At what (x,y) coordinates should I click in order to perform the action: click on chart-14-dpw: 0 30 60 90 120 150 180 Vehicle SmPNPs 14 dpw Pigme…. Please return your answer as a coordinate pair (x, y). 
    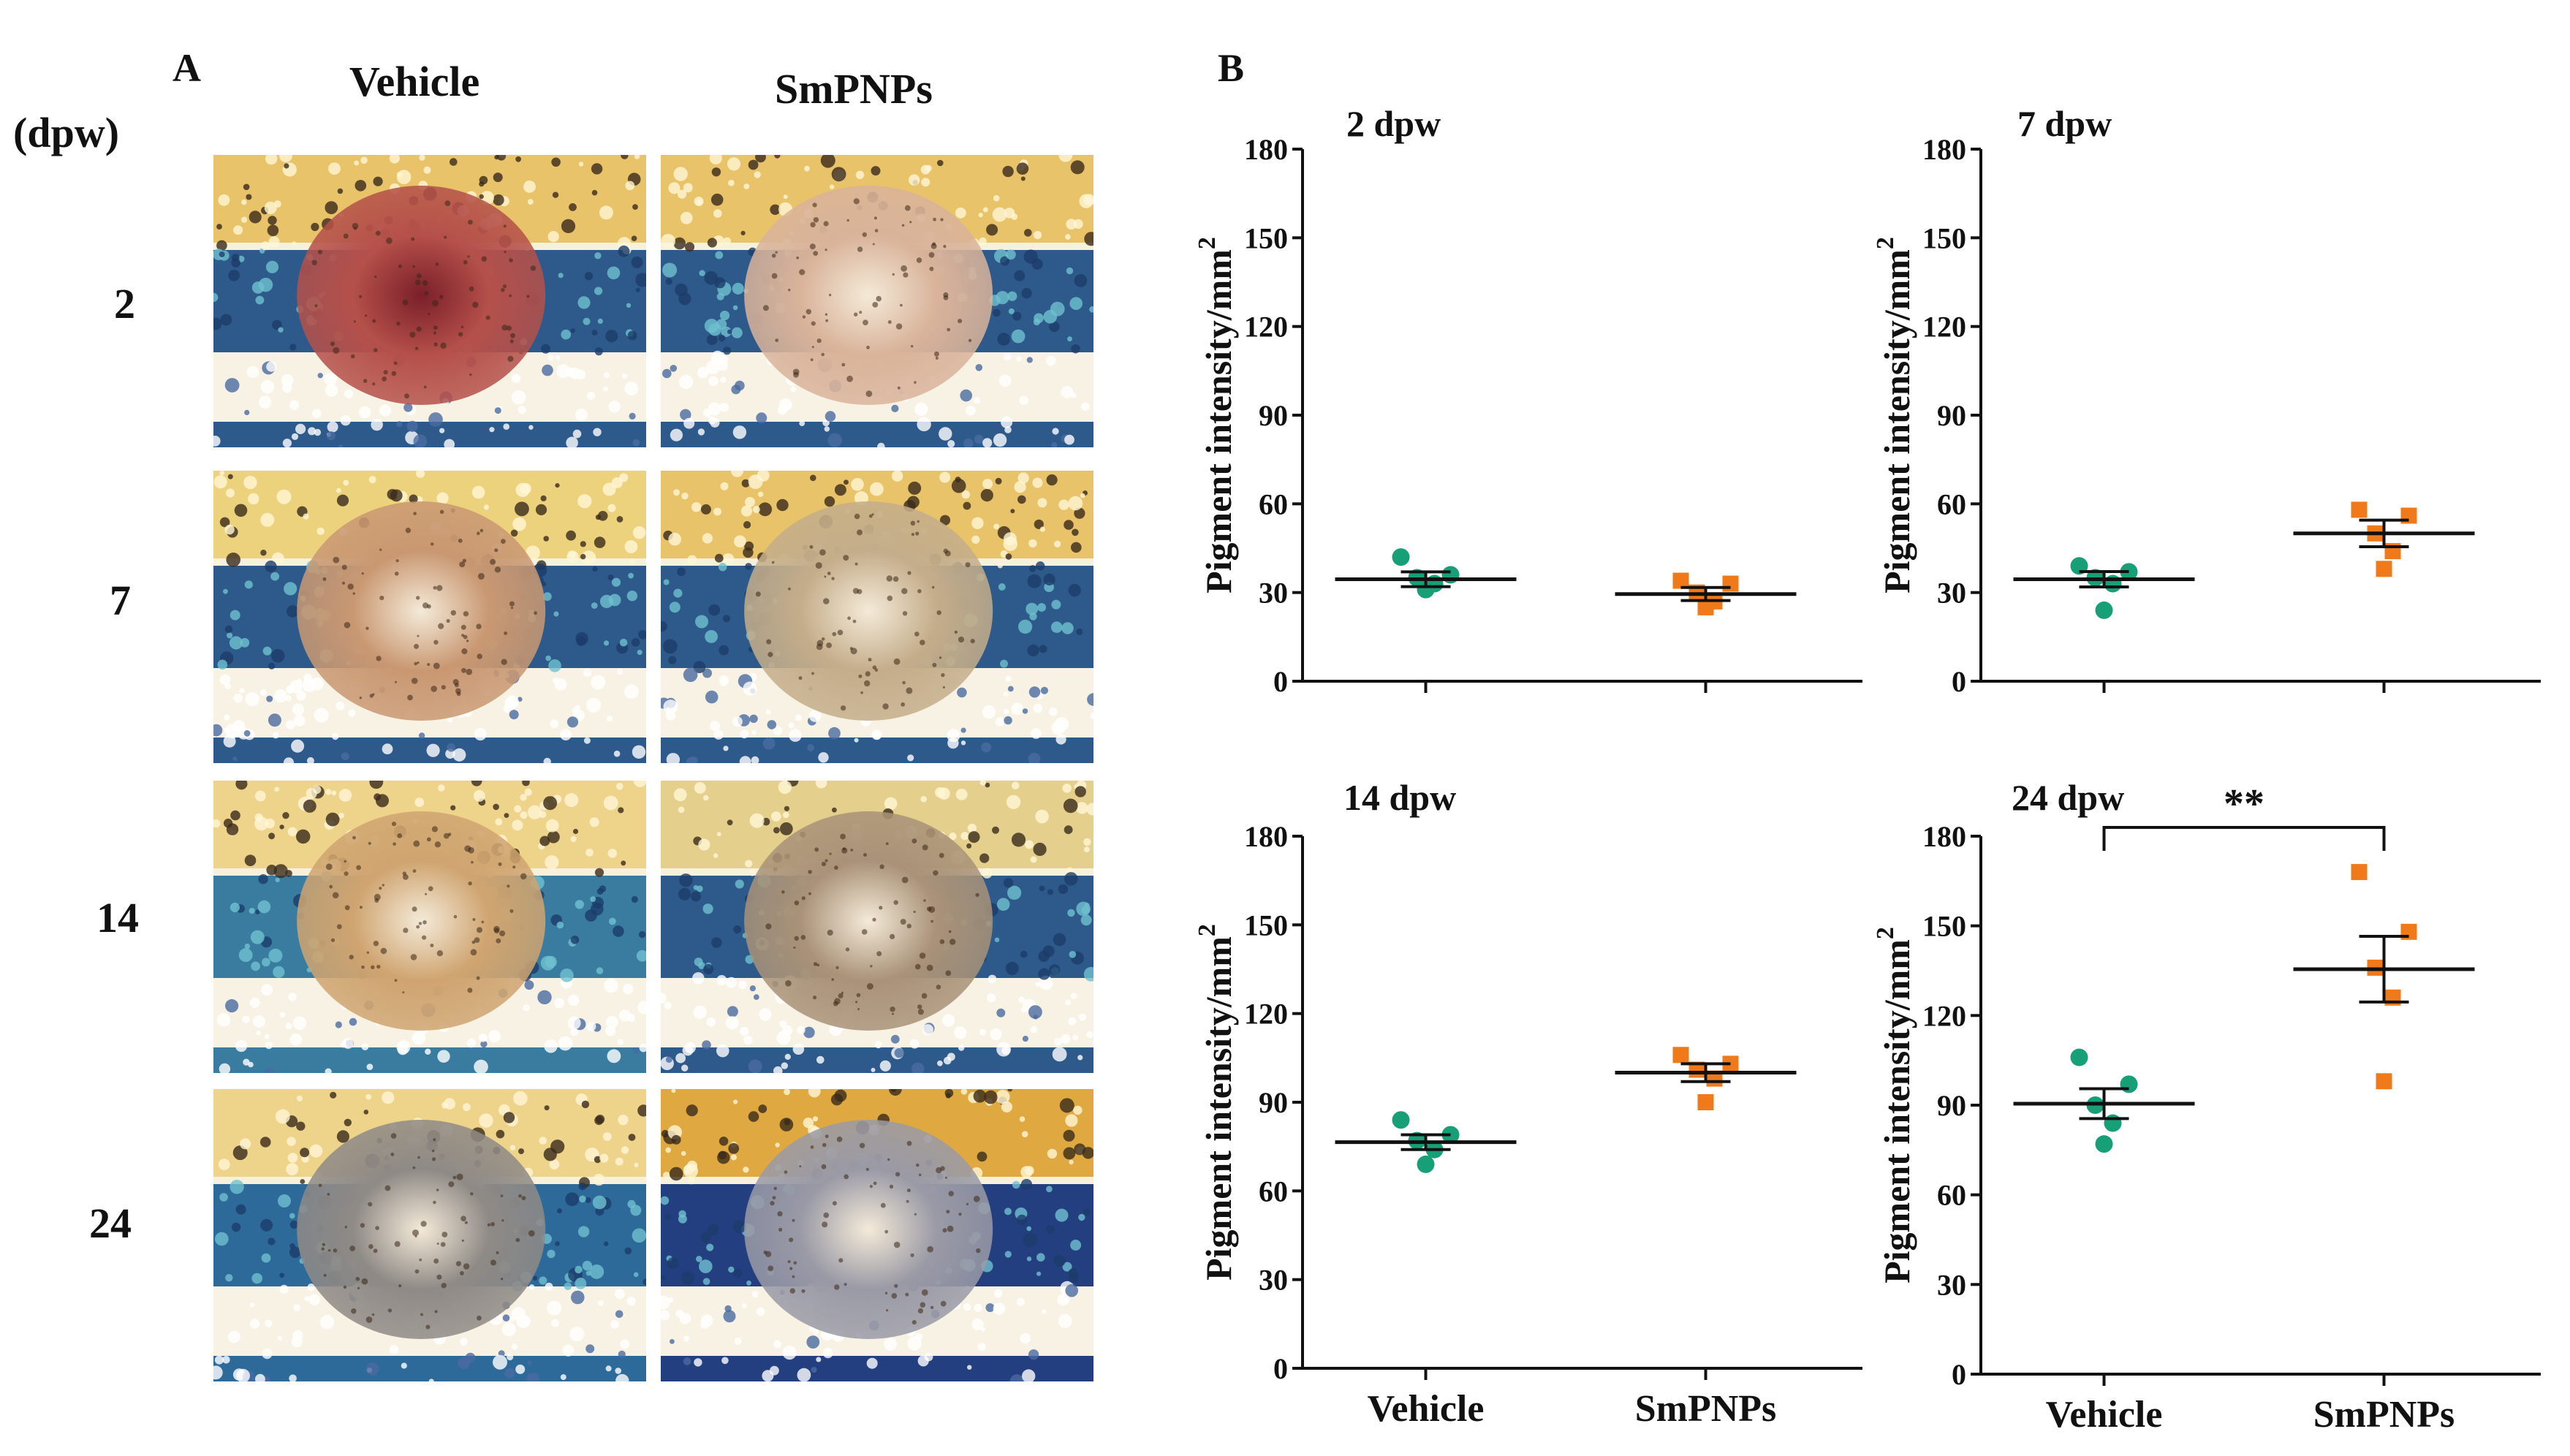
    Looking at the image, I should click on (1528, 1103).